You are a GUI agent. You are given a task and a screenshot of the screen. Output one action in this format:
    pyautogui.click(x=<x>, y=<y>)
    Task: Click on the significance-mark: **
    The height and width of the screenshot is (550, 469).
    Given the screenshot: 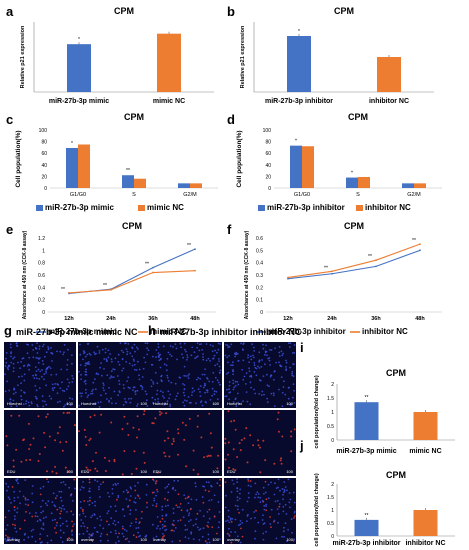 What is the action you would take?
    pyautogui.click(x=189, y=246)
    